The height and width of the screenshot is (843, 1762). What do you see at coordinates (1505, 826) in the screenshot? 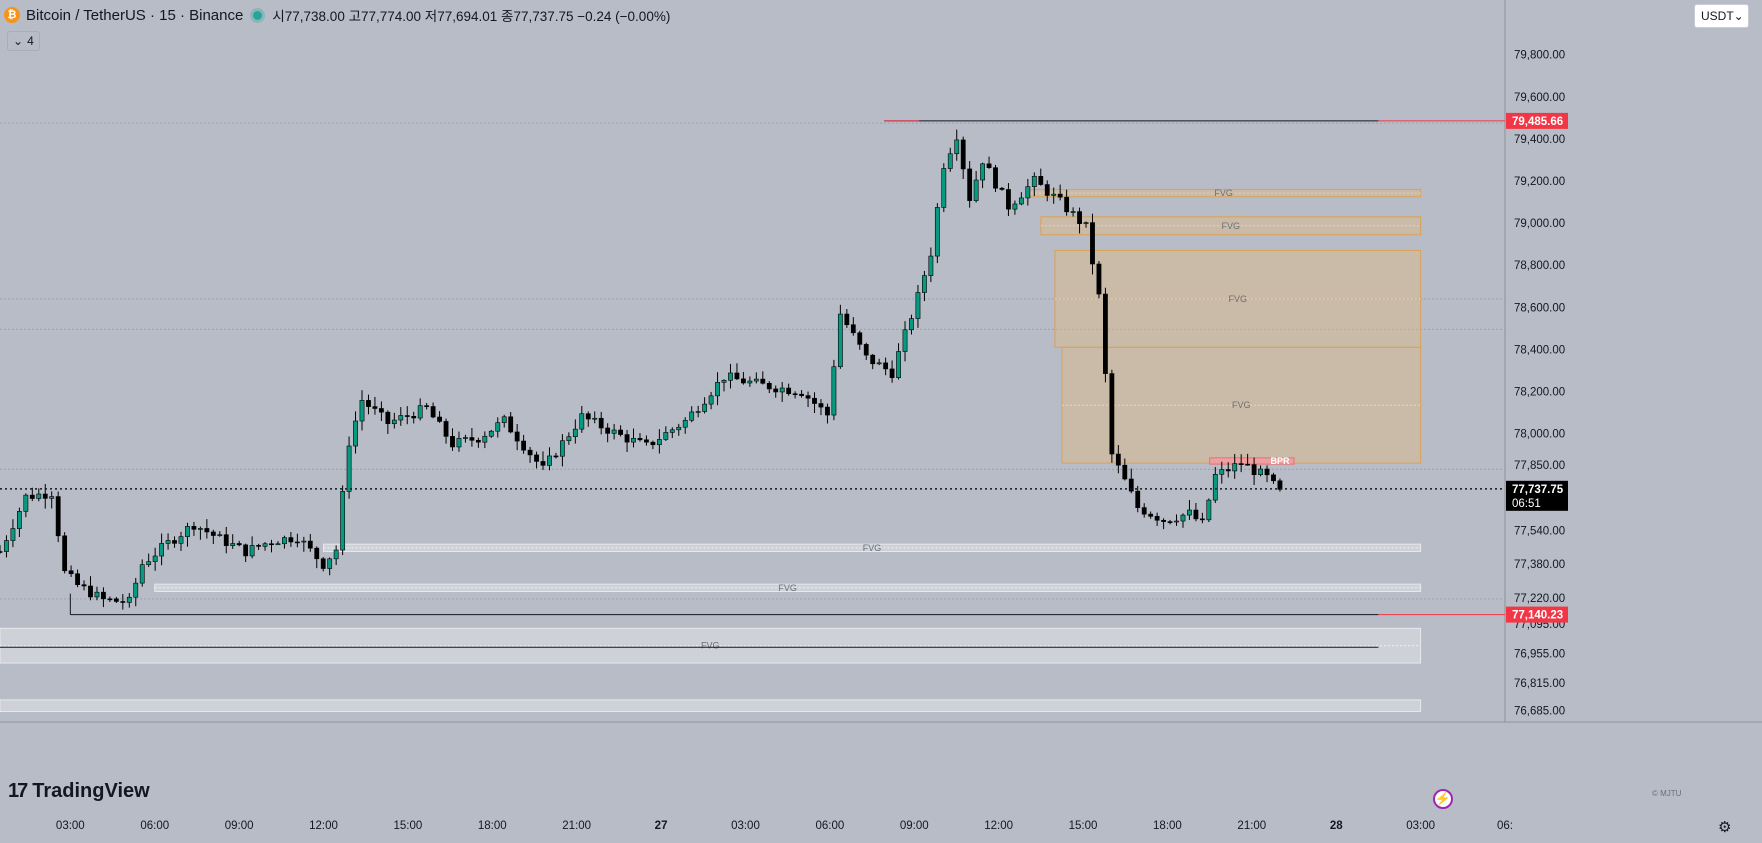
I see `x-tick-label: 06:` at bounding box center [1505, 826].